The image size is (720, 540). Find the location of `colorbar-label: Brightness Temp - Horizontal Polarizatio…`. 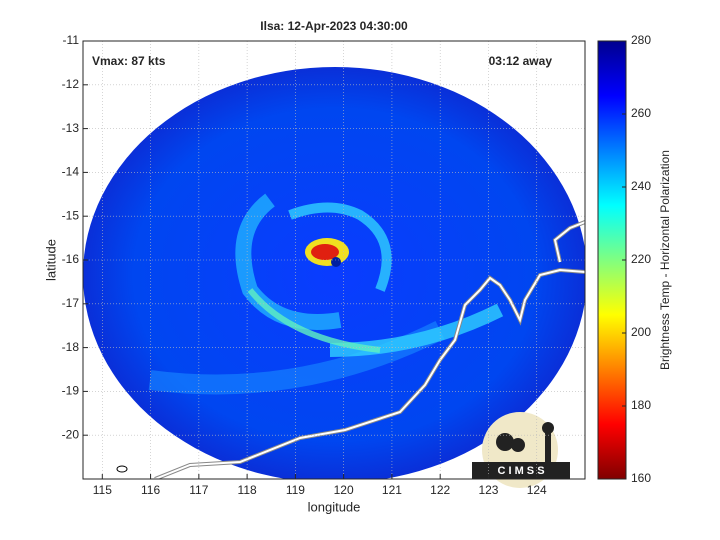

colorbar-label: Brightness Temp - Horizontal Polarizatio… is located at coordinates (665, 260).